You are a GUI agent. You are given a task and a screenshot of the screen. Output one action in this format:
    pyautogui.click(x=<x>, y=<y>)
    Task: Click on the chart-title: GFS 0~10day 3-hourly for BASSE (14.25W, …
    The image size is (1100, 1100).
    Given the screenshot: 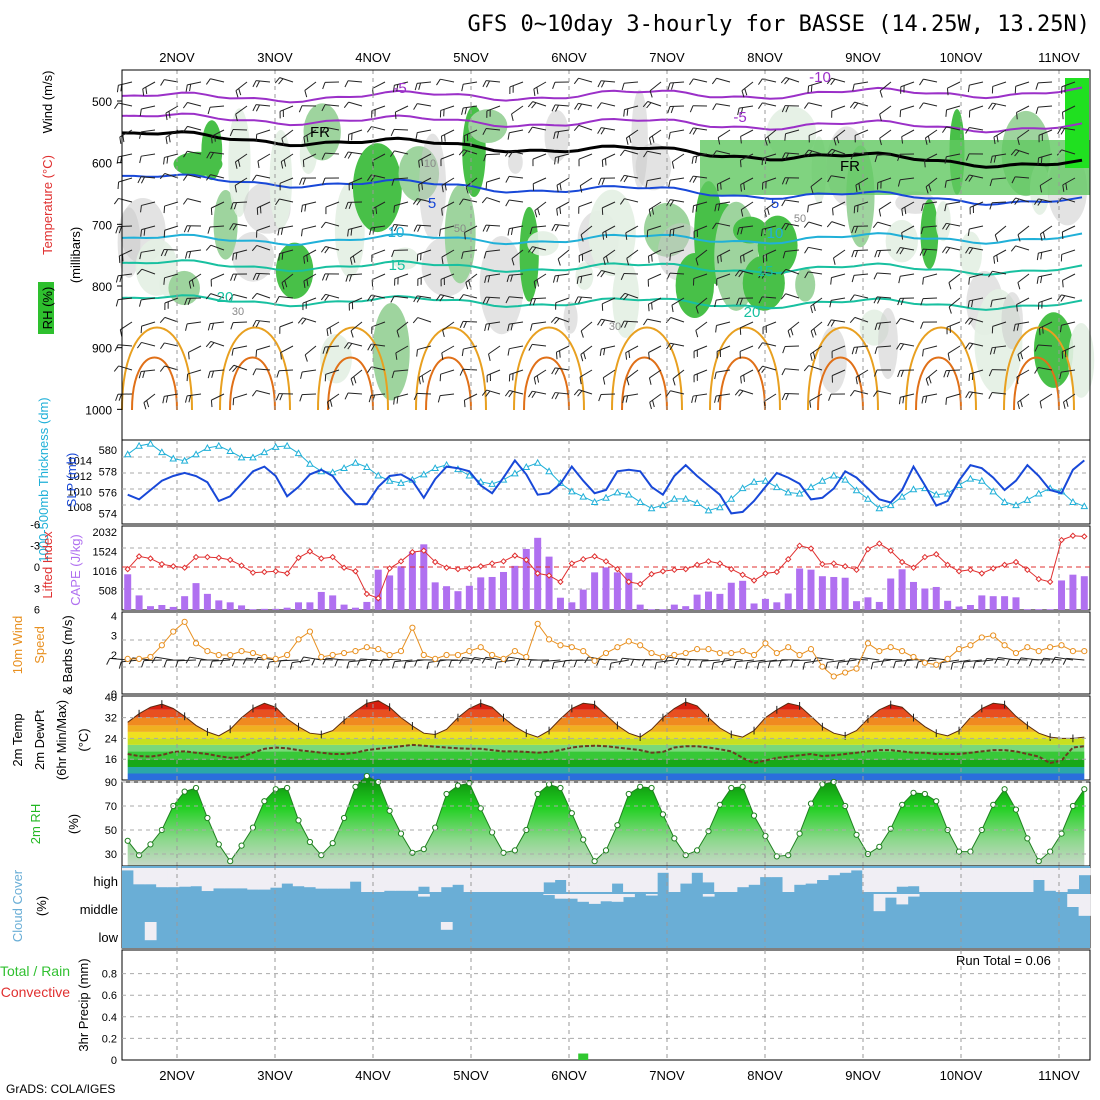 What is the action you would take?
    pyautogui.click(x=778, y=24)
    